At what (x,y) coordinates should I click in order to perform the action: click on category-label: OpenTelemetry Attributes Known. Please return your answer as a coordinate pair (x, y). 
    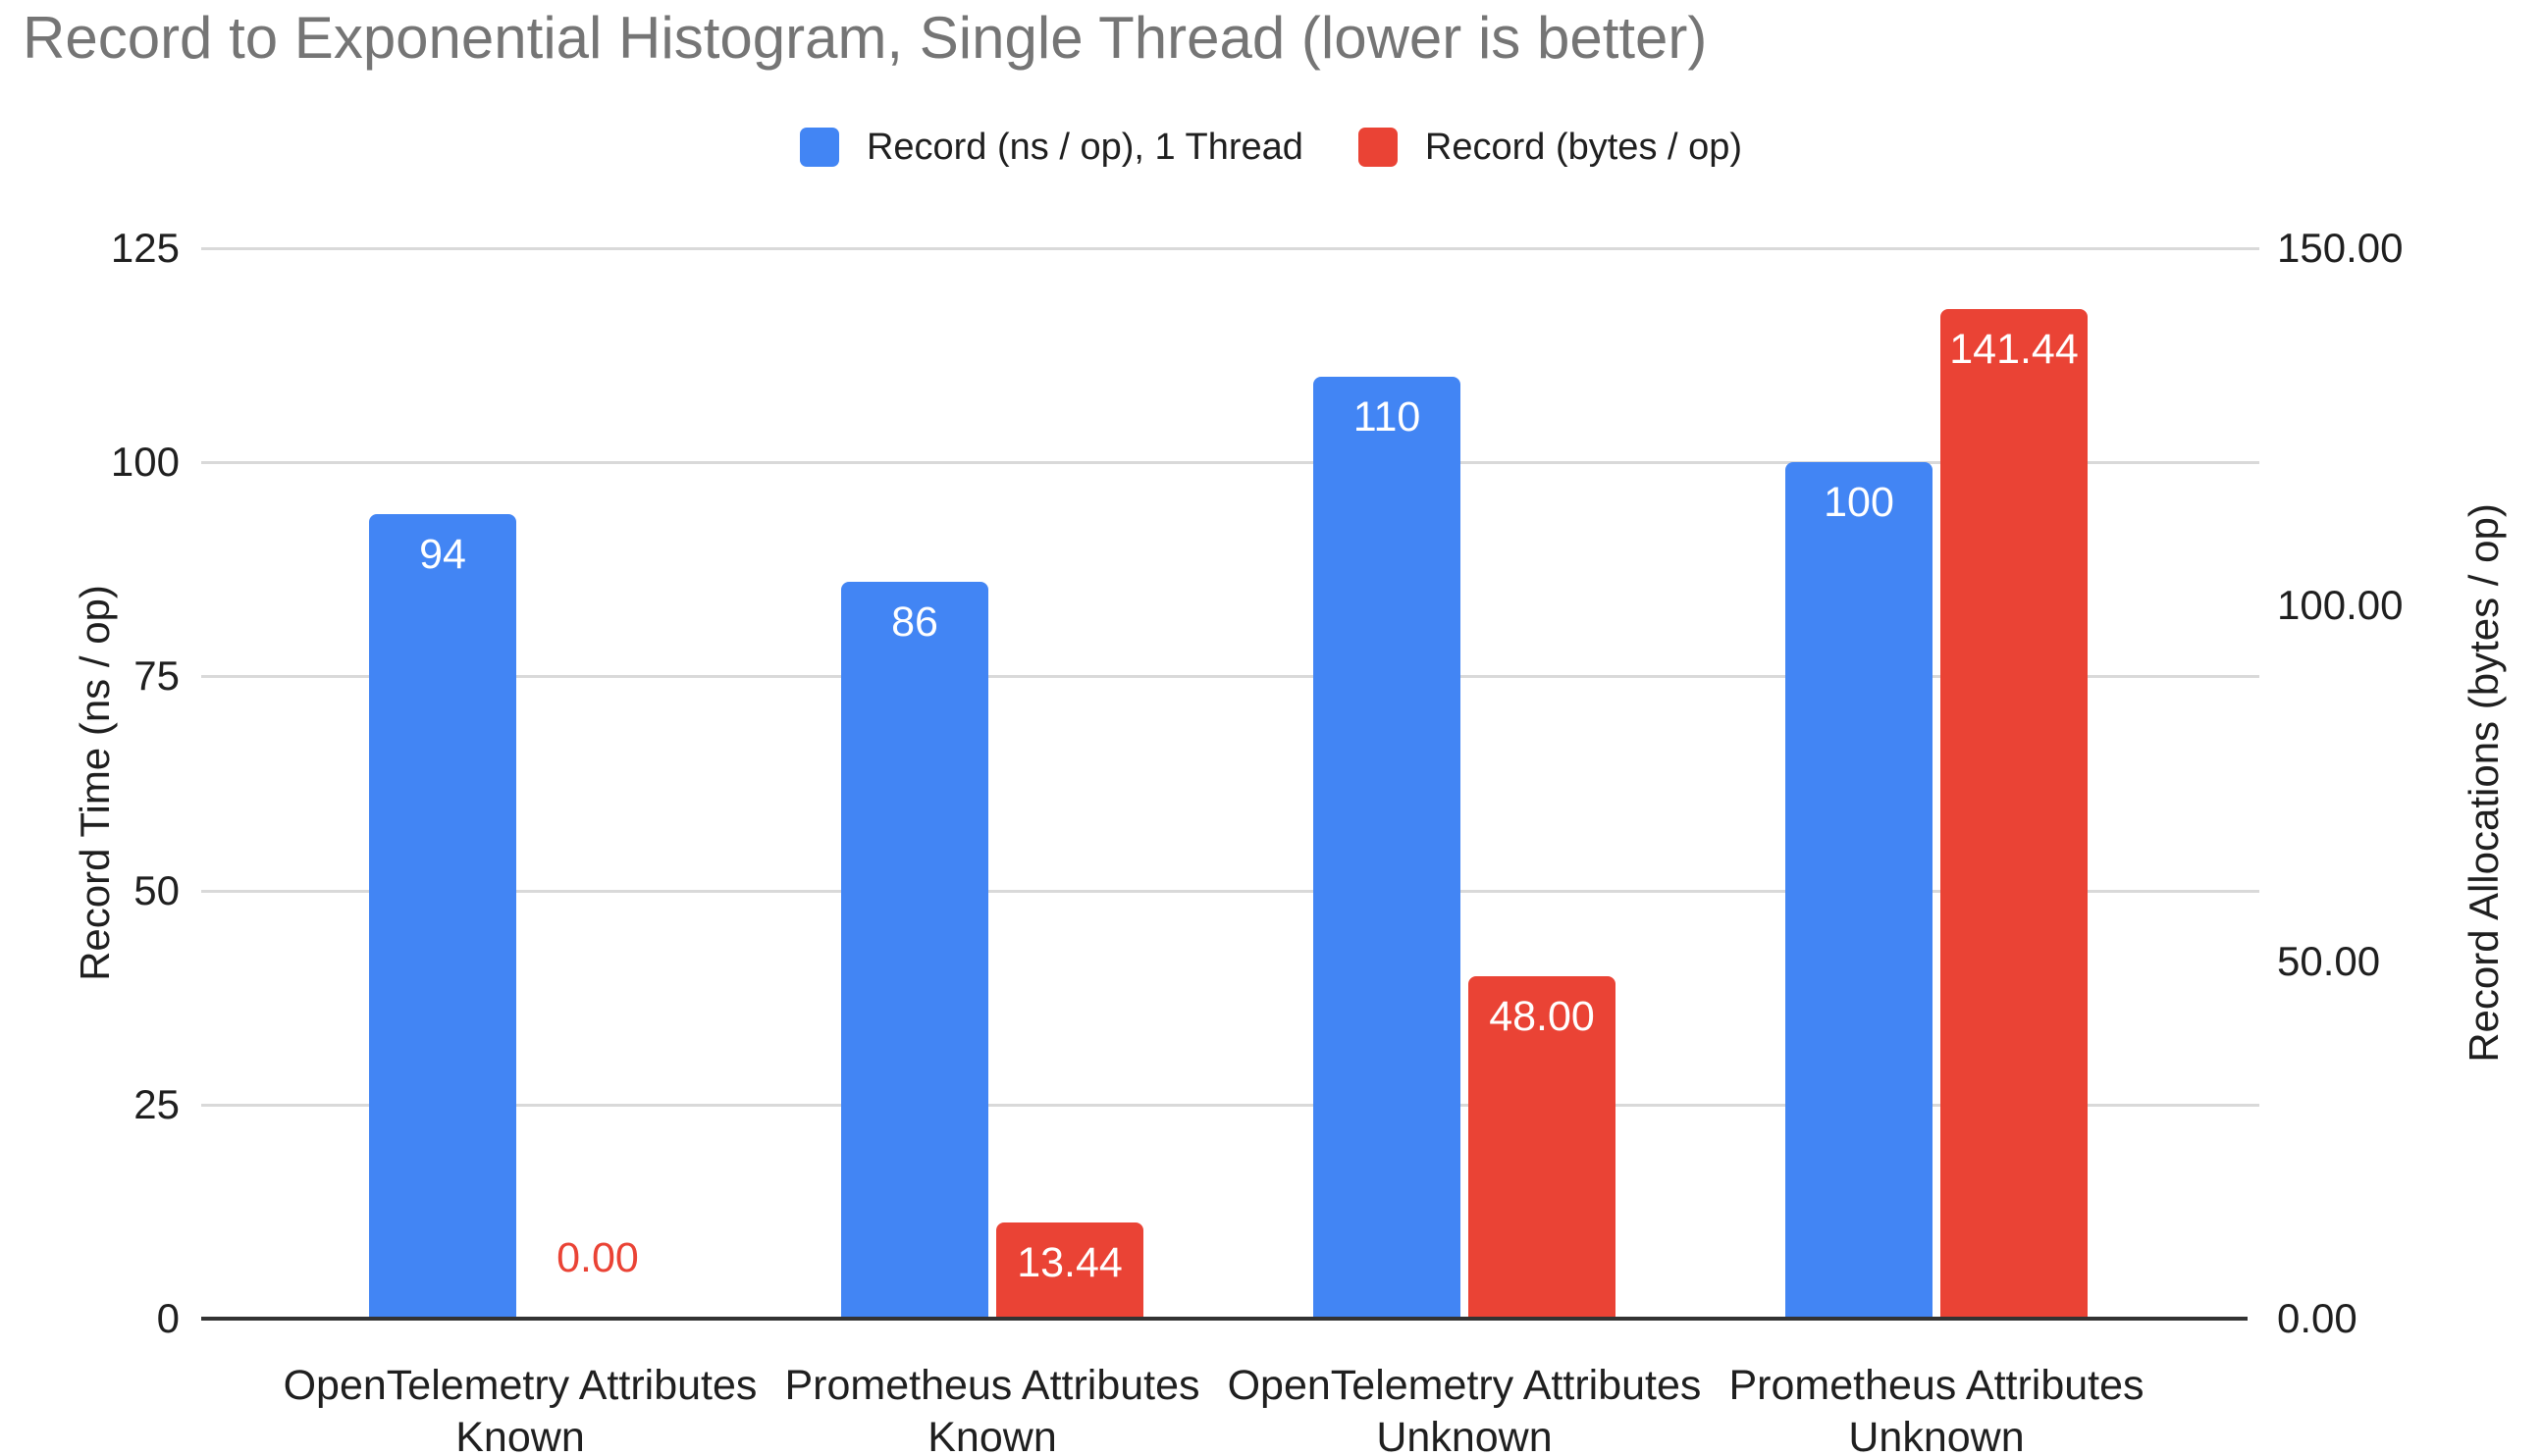
    Looking at the image, I should click on (520, 1408).